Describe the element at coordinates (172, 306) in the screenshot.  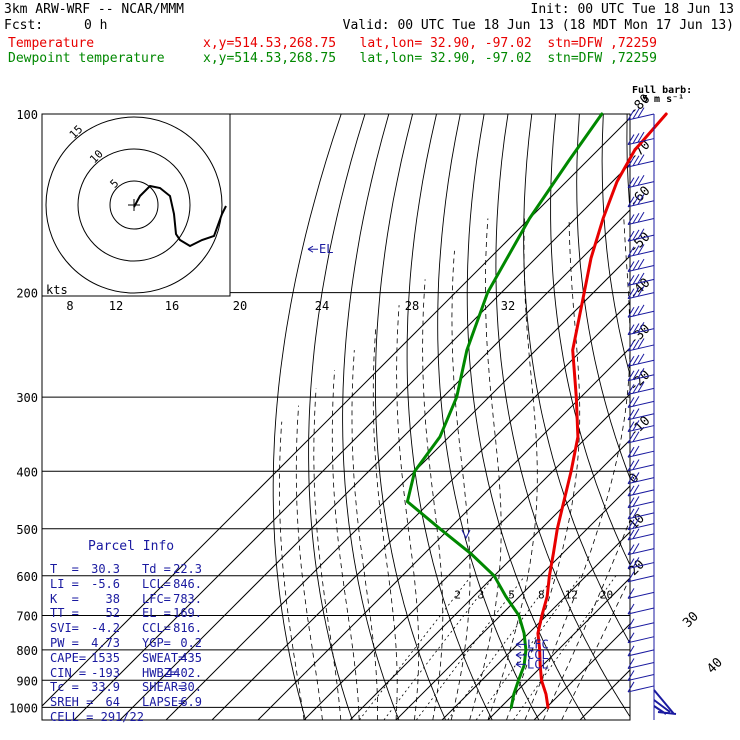
I see `speed-tick-label: 16` at that location.